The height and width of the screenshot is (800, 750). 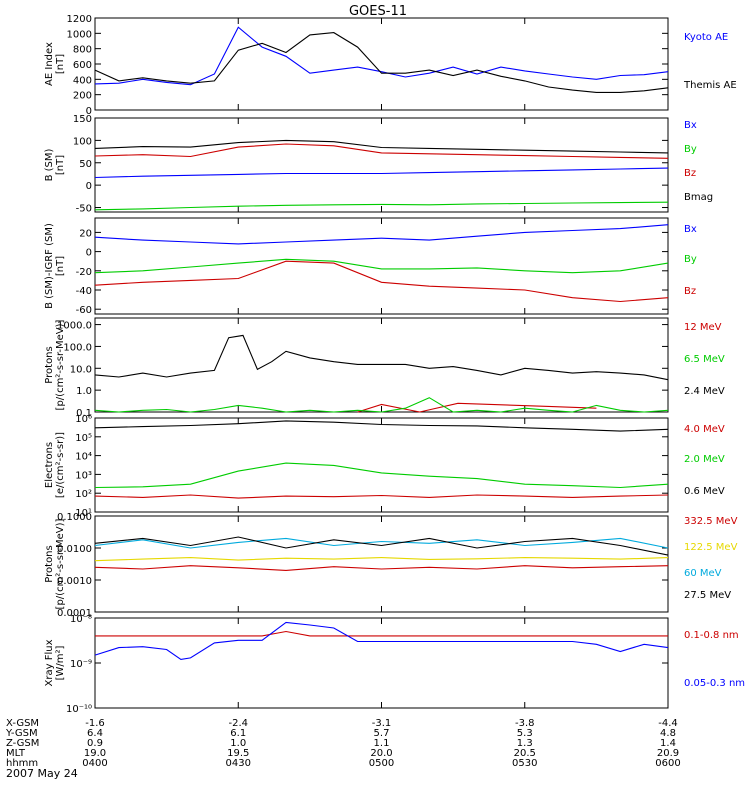 What do you see at coordinates (84, 391) in the screenshot?
I see `y-tick-label: 1.0` at bounding box center [84, 391].